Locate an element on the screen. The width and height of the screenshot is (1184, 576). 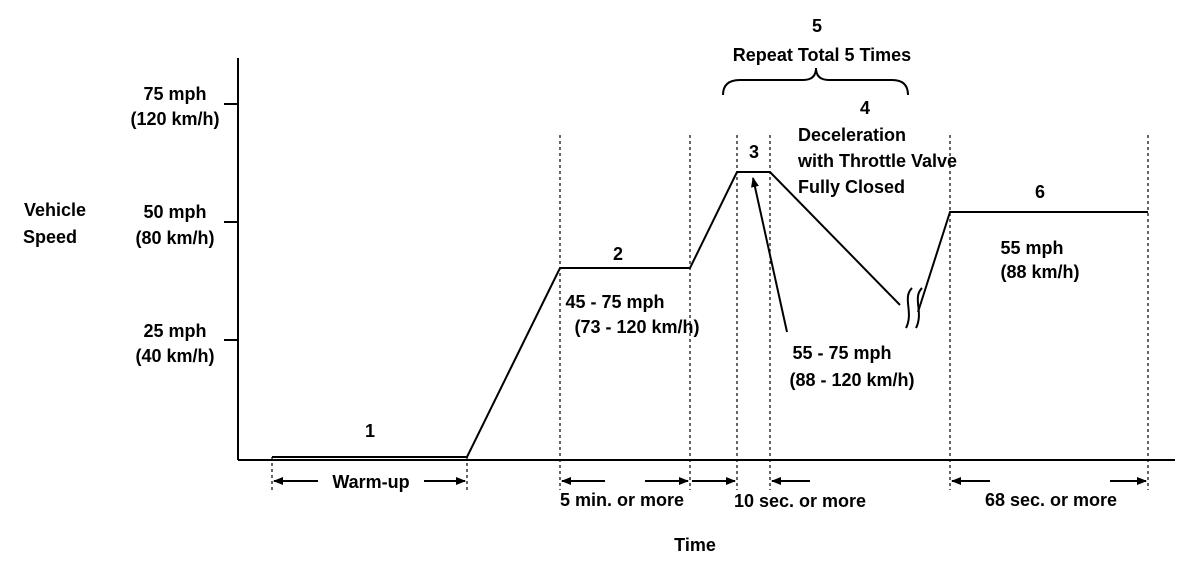
phase-2-speed-kmh: (73 - 120 km/h) is located at coordinates (636, 327).